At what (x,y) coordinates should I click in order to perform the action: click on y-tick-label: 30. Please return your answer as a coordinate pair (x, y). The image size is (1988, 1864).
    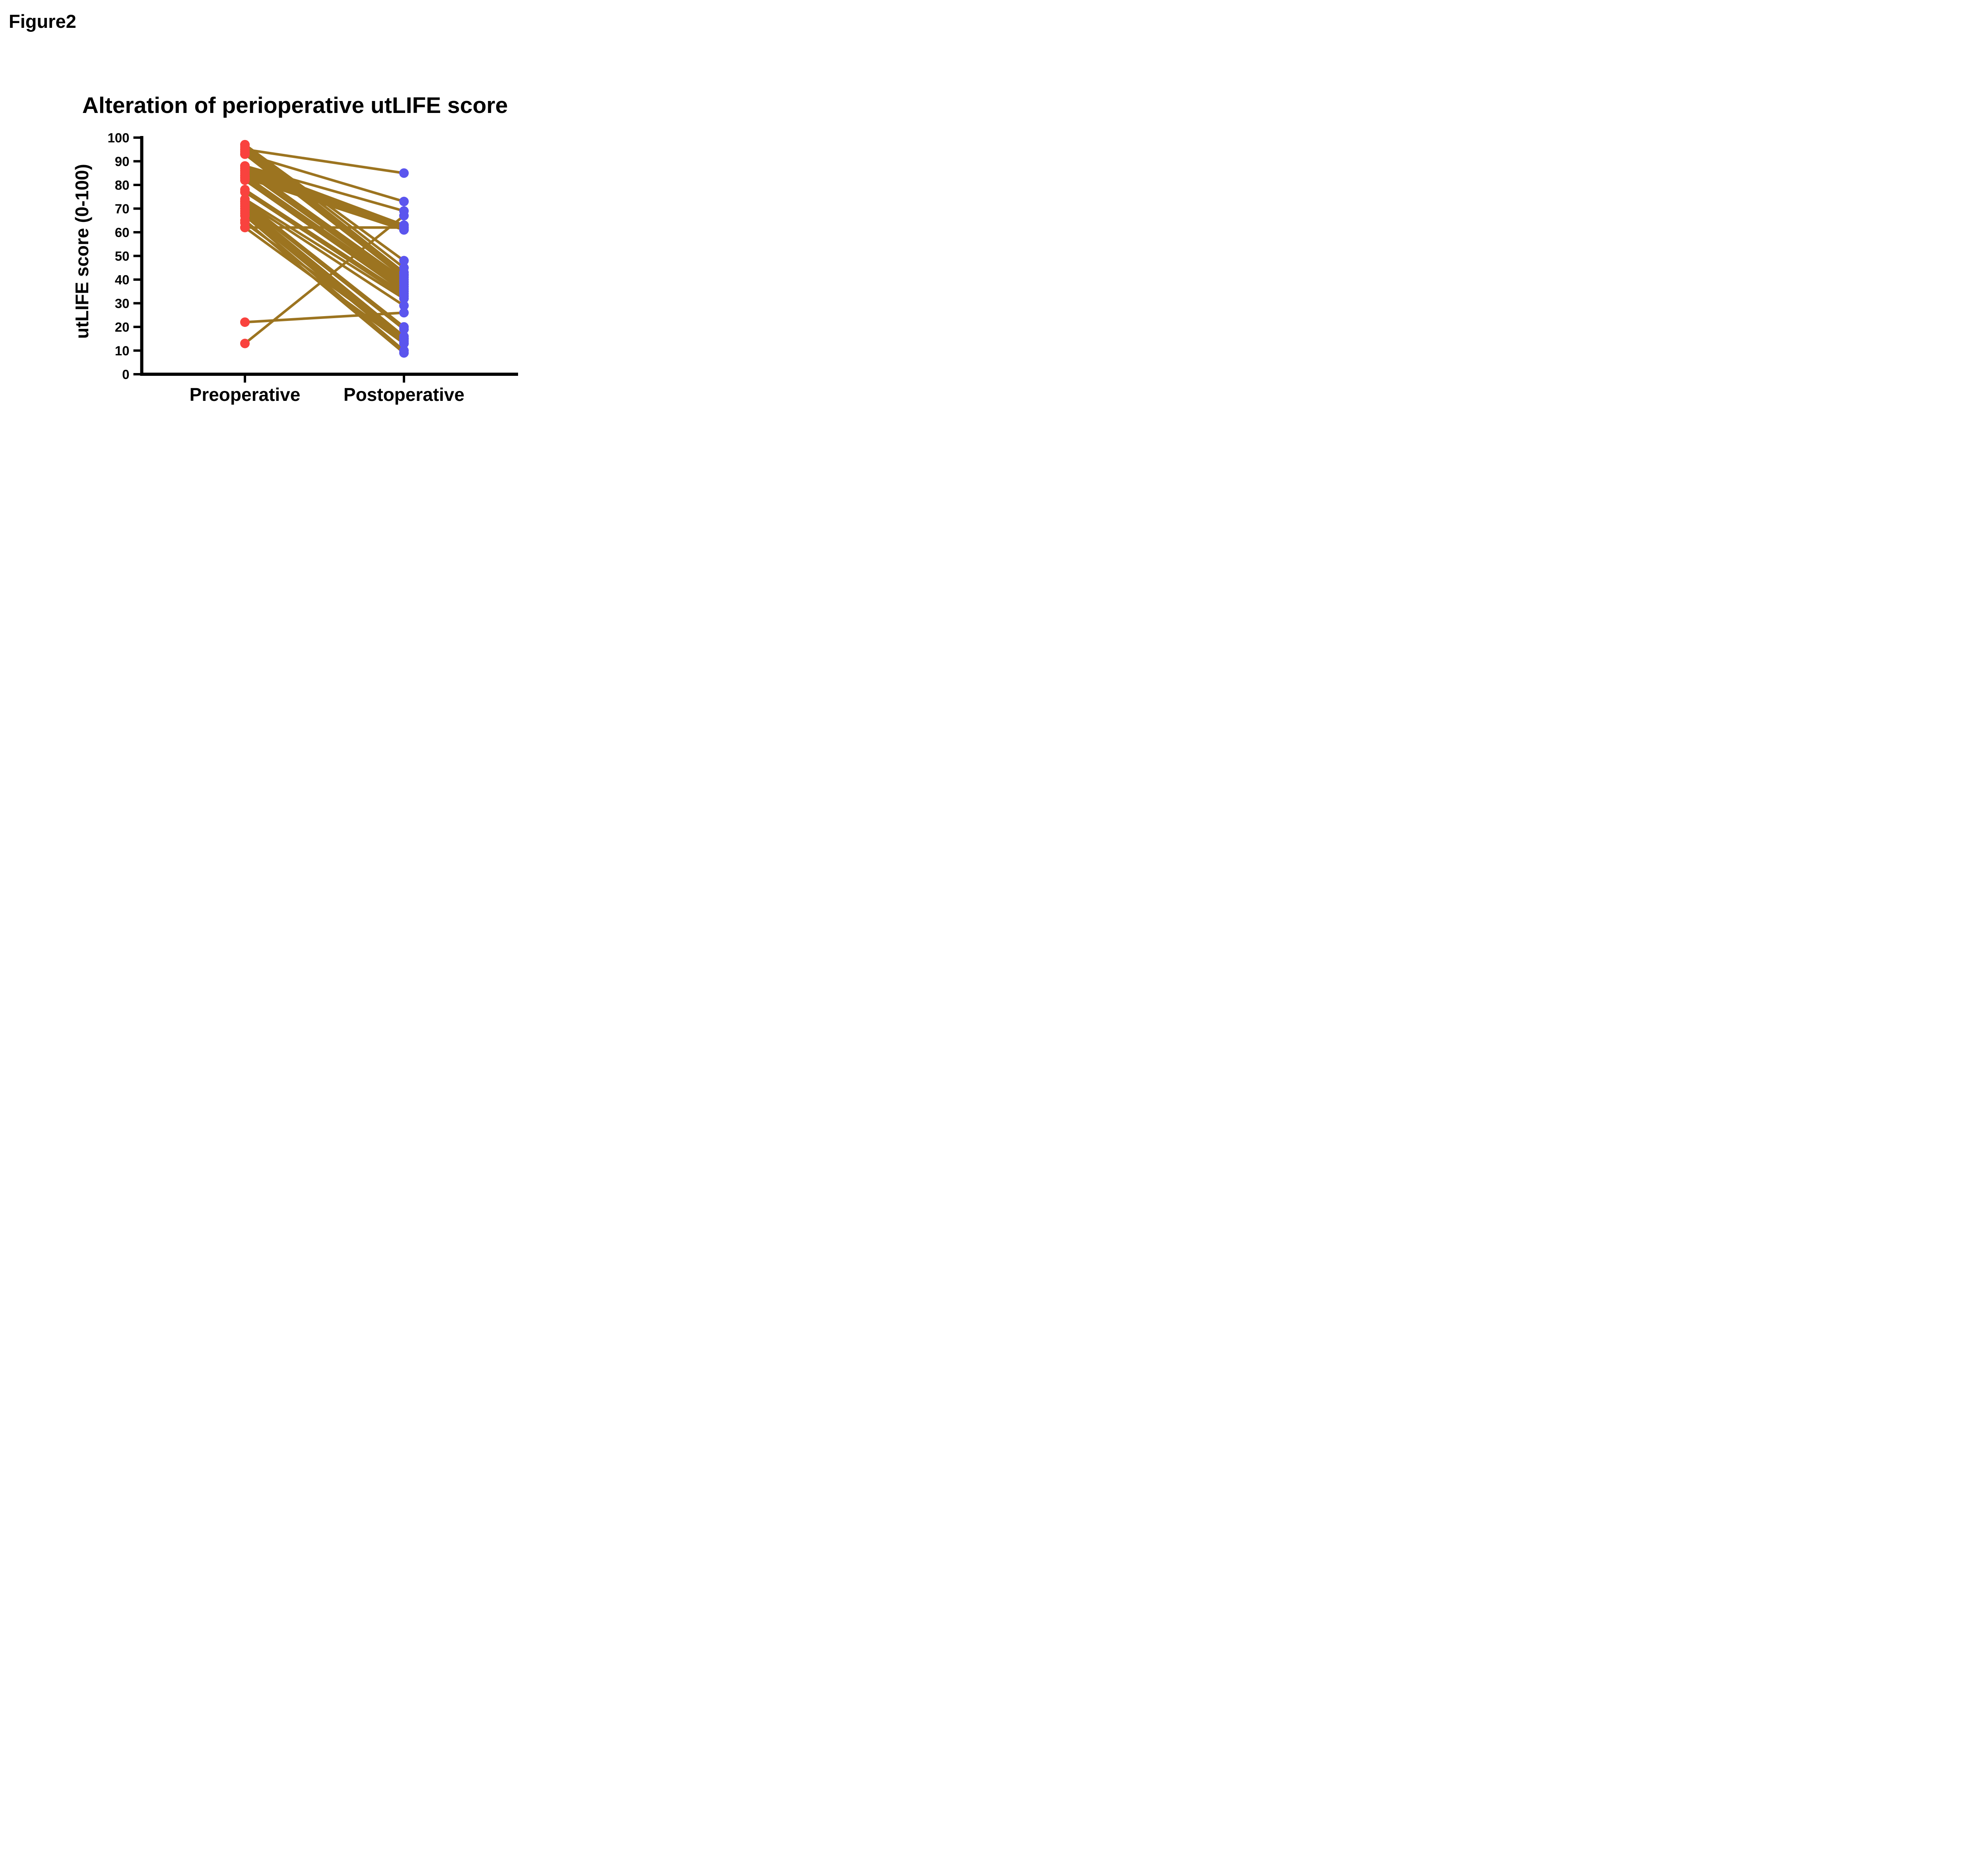
    Looking at the image, I should click on (122, 303).